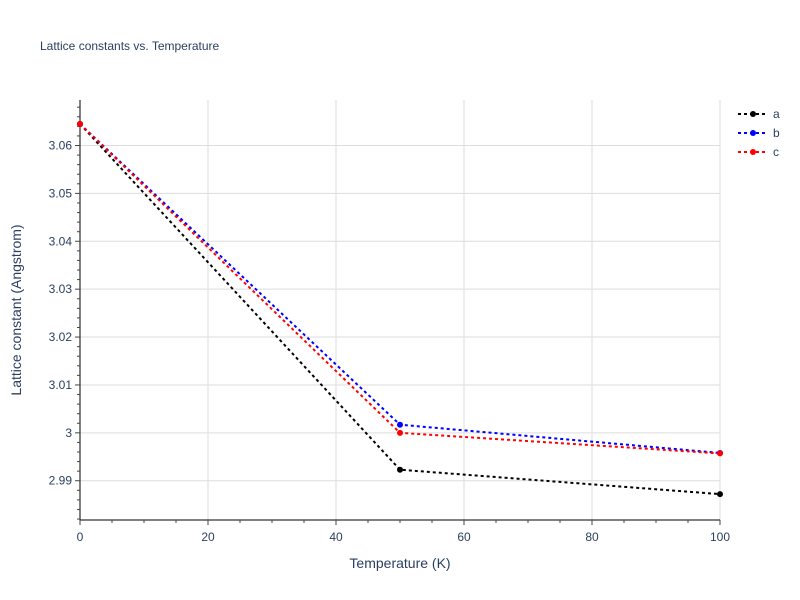 Image resolution: width=800 pixels, height=600 pixels. I want to click on x-tick-label: 60, so click(464, 537).